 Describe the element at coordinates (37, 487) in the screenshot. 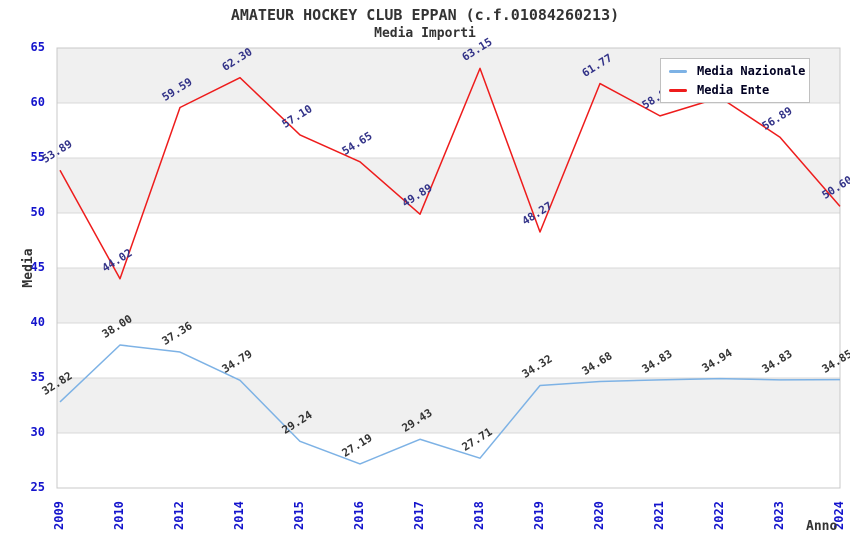

I see `y-tick-label: 25` at that location.